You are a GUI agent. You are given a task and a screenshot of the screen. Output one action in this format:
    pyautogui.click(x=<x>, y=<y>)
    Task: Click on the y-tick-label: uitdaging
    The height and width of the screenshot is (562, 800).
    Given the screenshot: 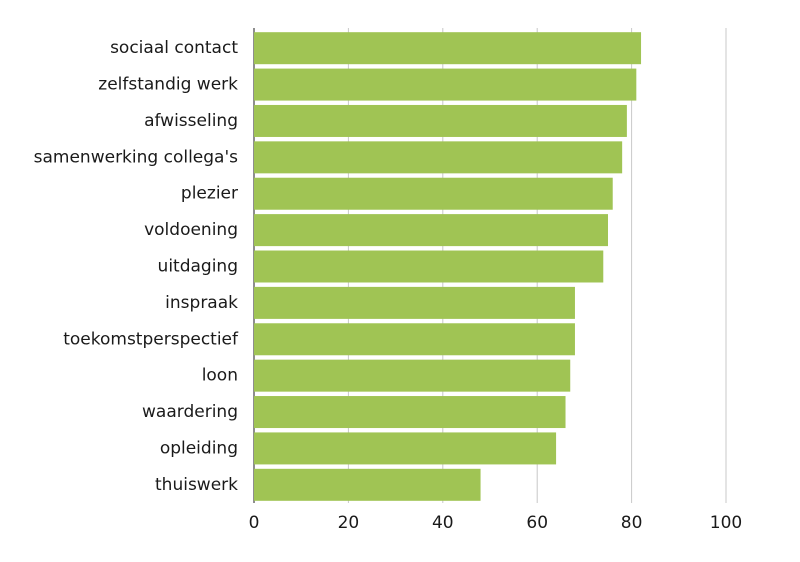 What is the action you would take?
    pyautogui.click(x=198, y=267)
    